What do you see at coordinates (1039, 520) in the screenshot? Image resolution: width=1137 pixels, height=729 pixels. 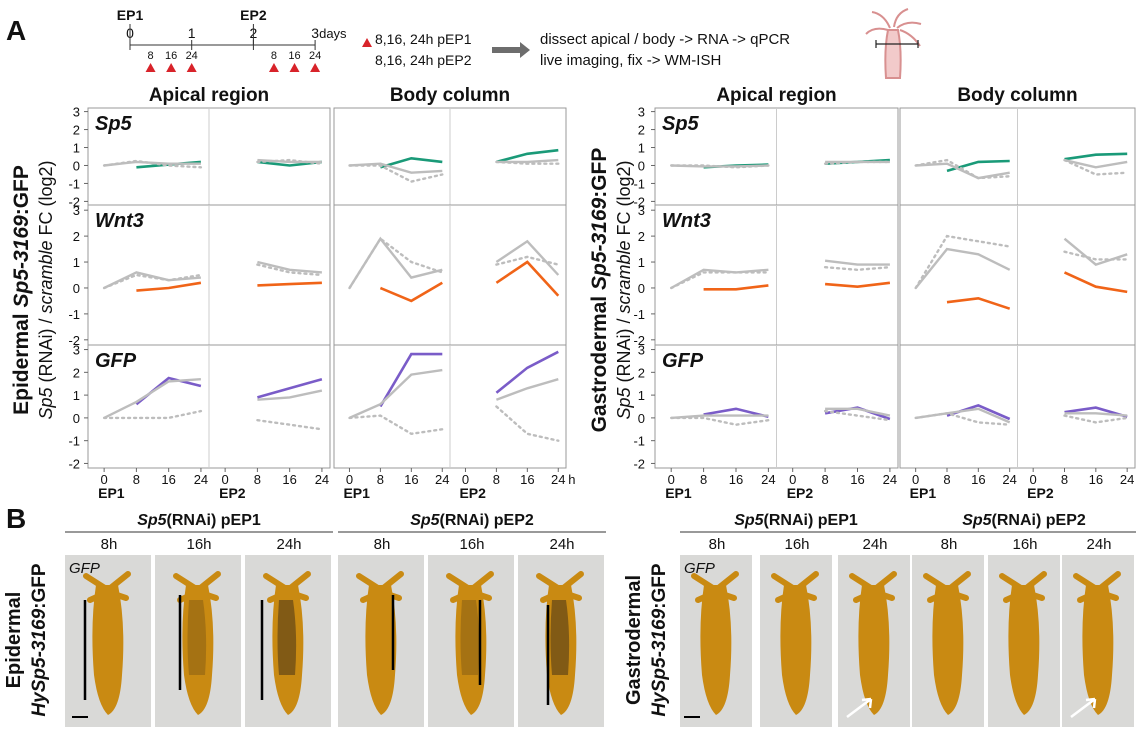 I see `text-part: (RNAi) pEP2` at bounding box center [1039, 520].